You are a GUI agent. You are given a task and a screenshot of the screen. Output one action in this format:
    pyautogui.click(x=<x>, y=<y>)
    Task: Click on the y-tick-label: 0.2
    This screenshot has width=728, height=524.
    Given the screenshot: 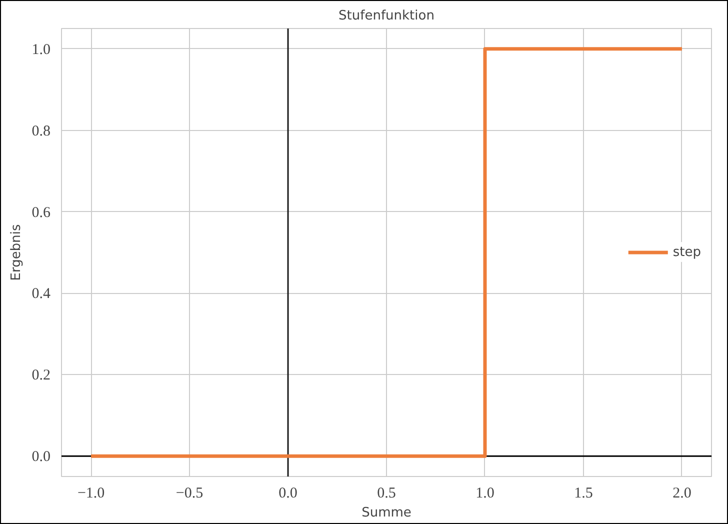 What is the action you would take?
    pyautogui.click(x=41, y=376)
    